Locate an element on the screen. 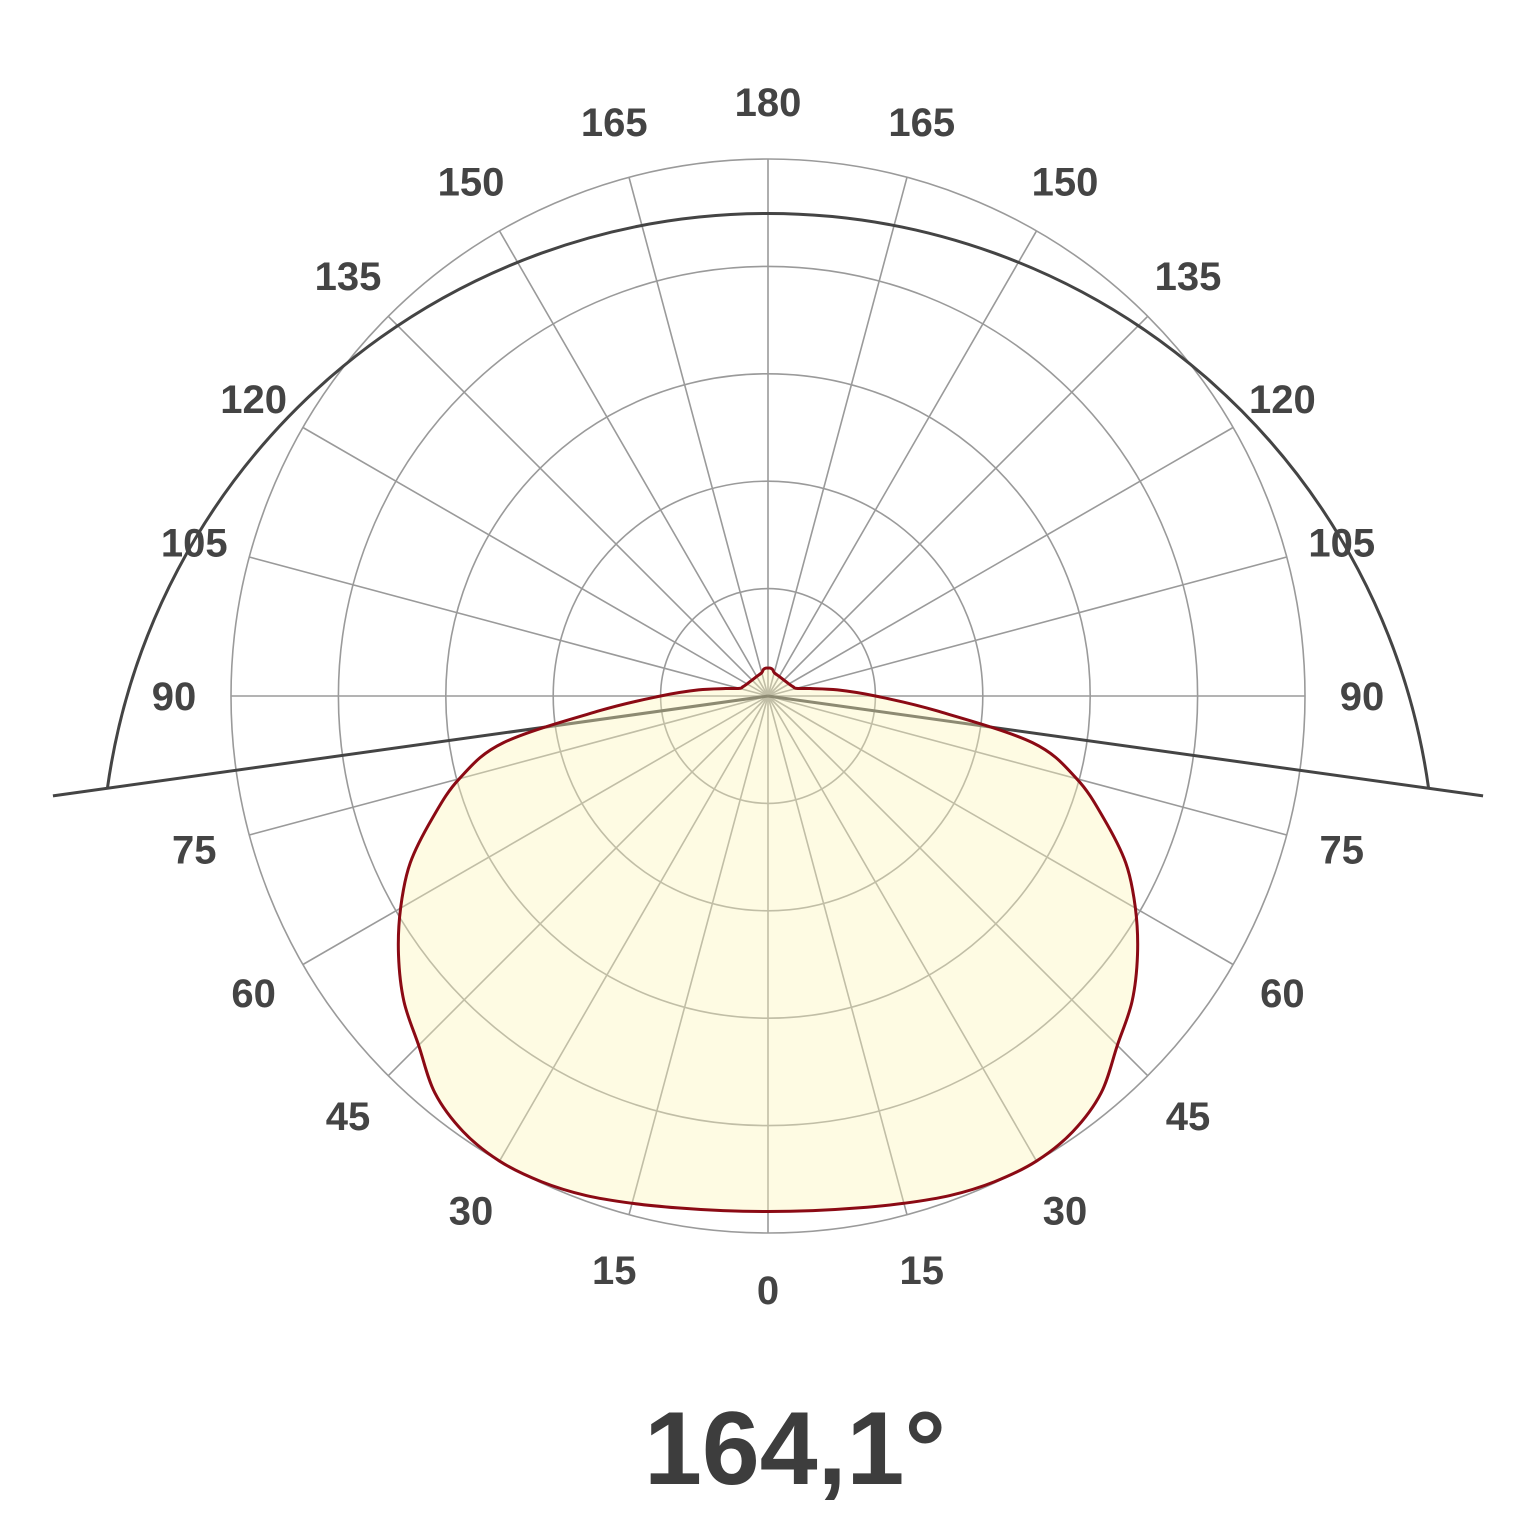 This screenshot has height=1536, width=1536. angle-tick-label: 0 is located at coordinates (768, 1291).